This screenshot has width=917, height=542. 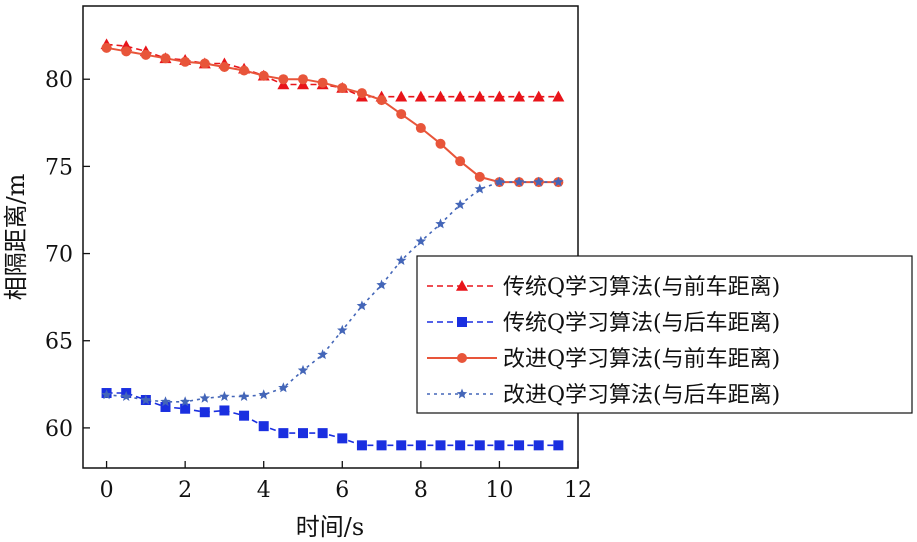 What do you see at coordinates (59, 429) in the screenshot?
I see `y-tick-label: 60` at bounding box center [59, 429].